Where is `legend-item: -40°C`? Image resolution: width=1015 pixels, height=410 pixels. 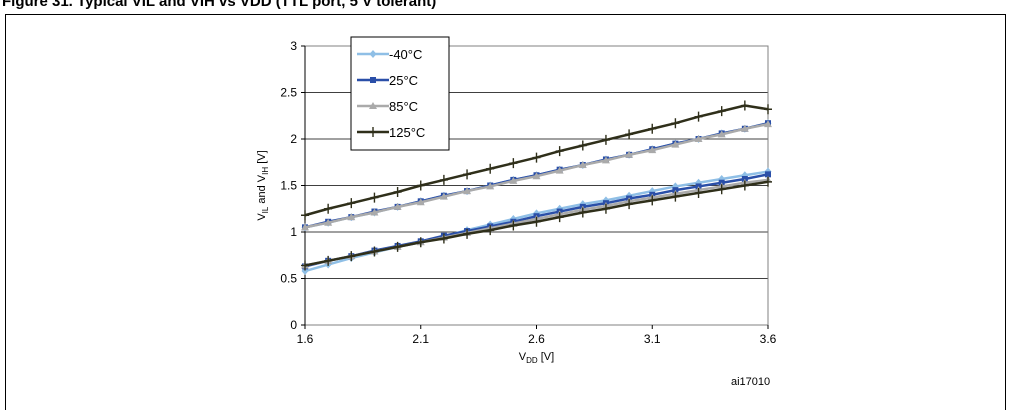 legend-item: -40°C is located at coordinates (389, 54).